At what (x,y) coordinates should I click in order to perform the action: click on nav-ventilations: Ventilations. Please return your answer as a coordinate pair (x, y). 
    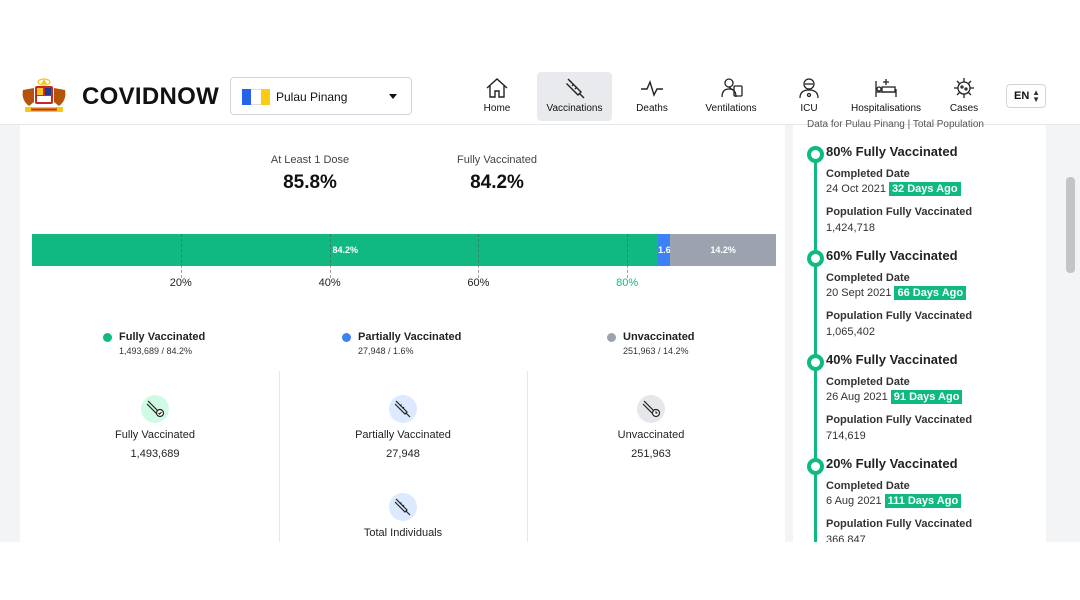
    Looking at the image, I should click on (731, 96).